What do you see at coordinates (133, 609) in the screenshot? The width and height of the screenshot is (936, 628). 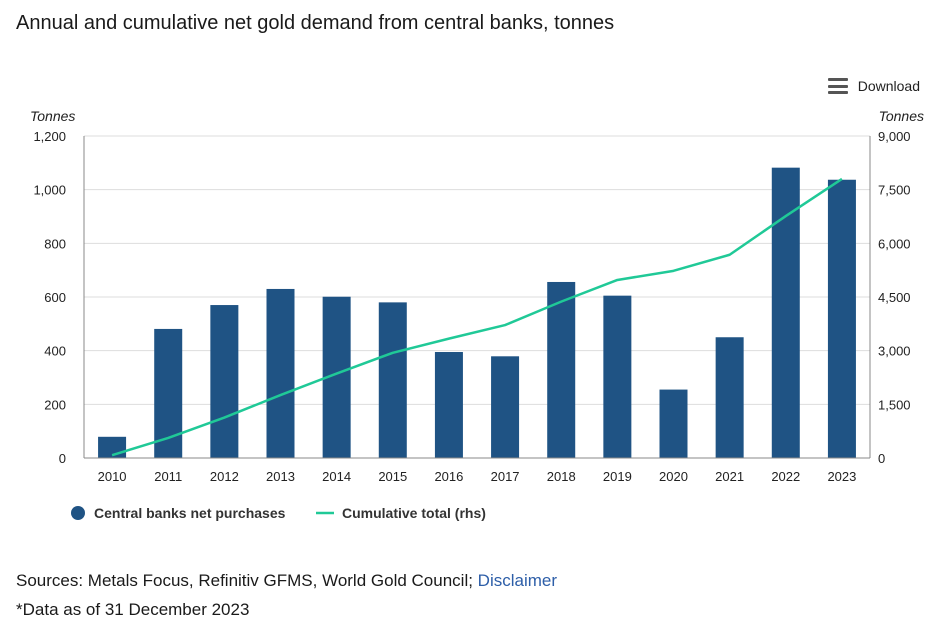 I see `data-note: *Data as of 31 December 2023` at bounding box center [133, 609].